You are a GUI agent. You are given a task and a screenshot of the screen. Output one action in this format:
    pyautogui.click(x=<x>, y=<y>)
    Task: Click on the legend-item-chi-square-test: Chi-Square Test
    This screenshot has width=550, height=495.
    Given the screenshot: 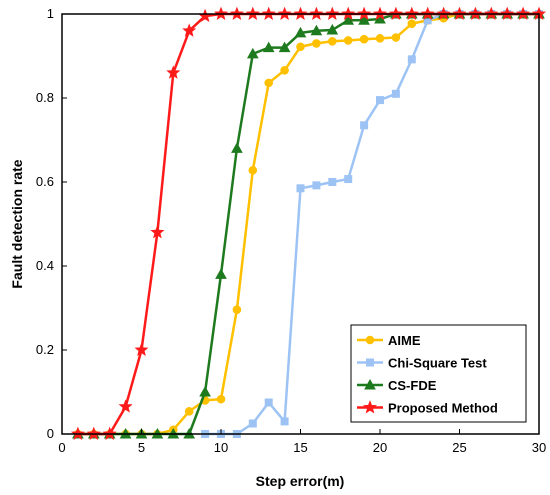 What is the action you would take?
    pyautogui.click(x=422, y=363)
    